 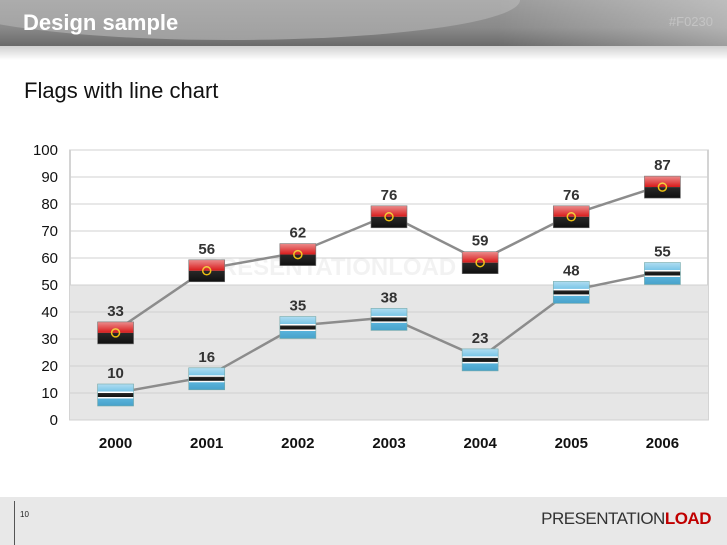 I want to click on header-shine, so click(x=612, y=23).